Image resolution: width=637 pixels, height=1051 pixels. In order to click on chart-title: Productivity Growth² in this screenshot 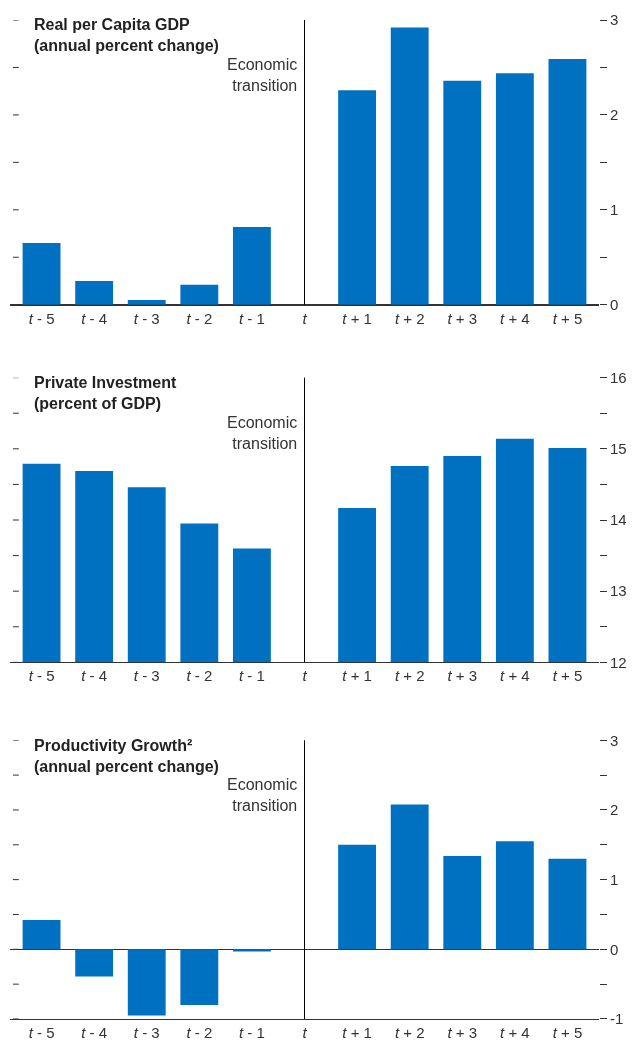, I will do `click(113, 745)`.